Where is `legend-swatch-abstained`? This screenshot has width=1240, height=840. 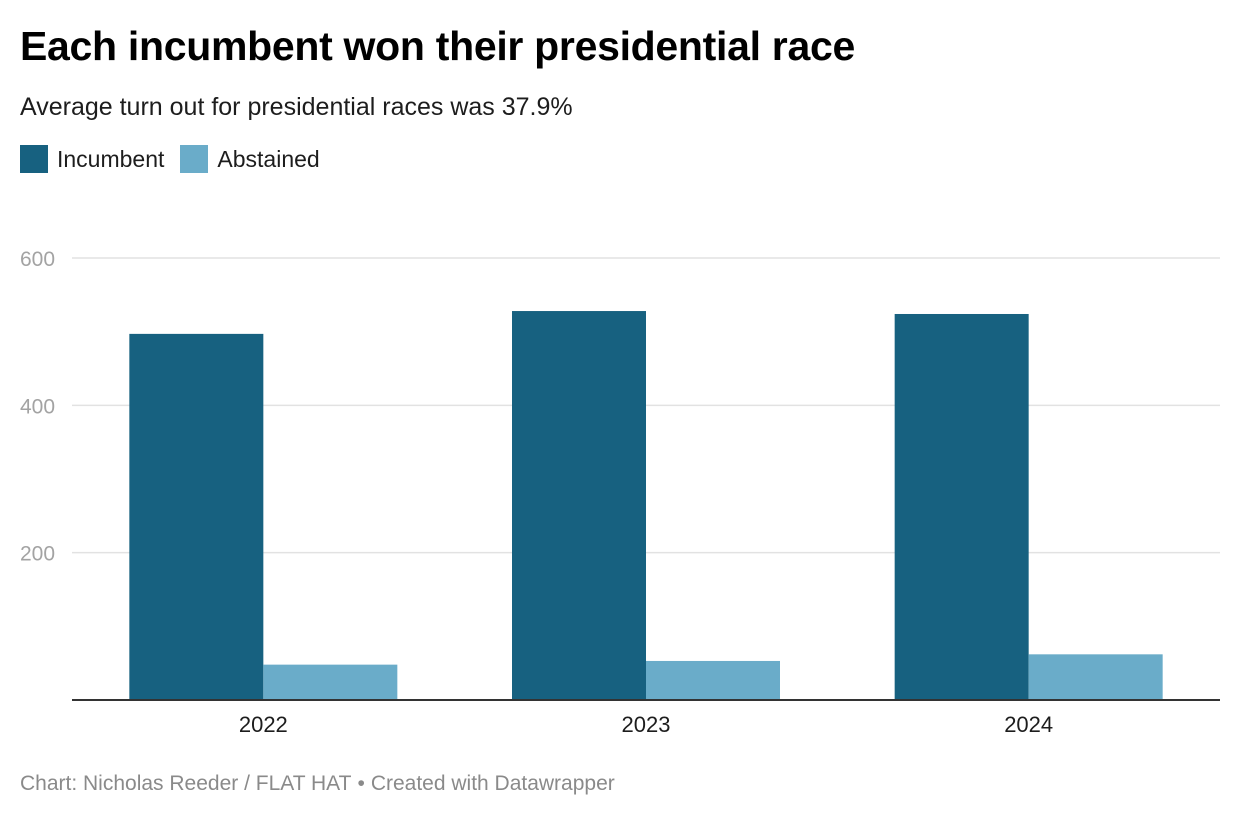
legend-swatch-abstained is located at coordinates (194, 159).